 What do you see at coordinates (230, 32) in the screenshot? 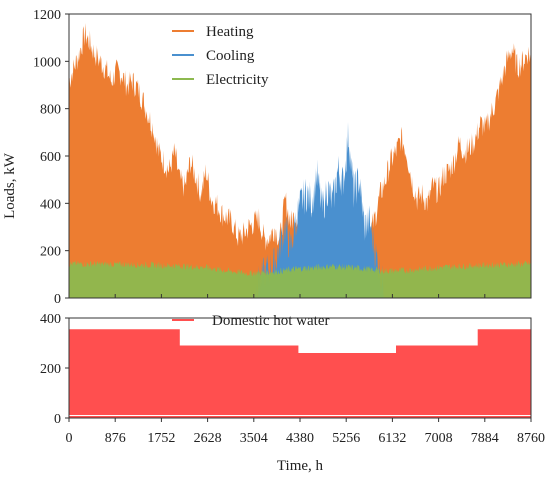
I see `legend-label-heating: Heating` at bounding box center [230, 32].